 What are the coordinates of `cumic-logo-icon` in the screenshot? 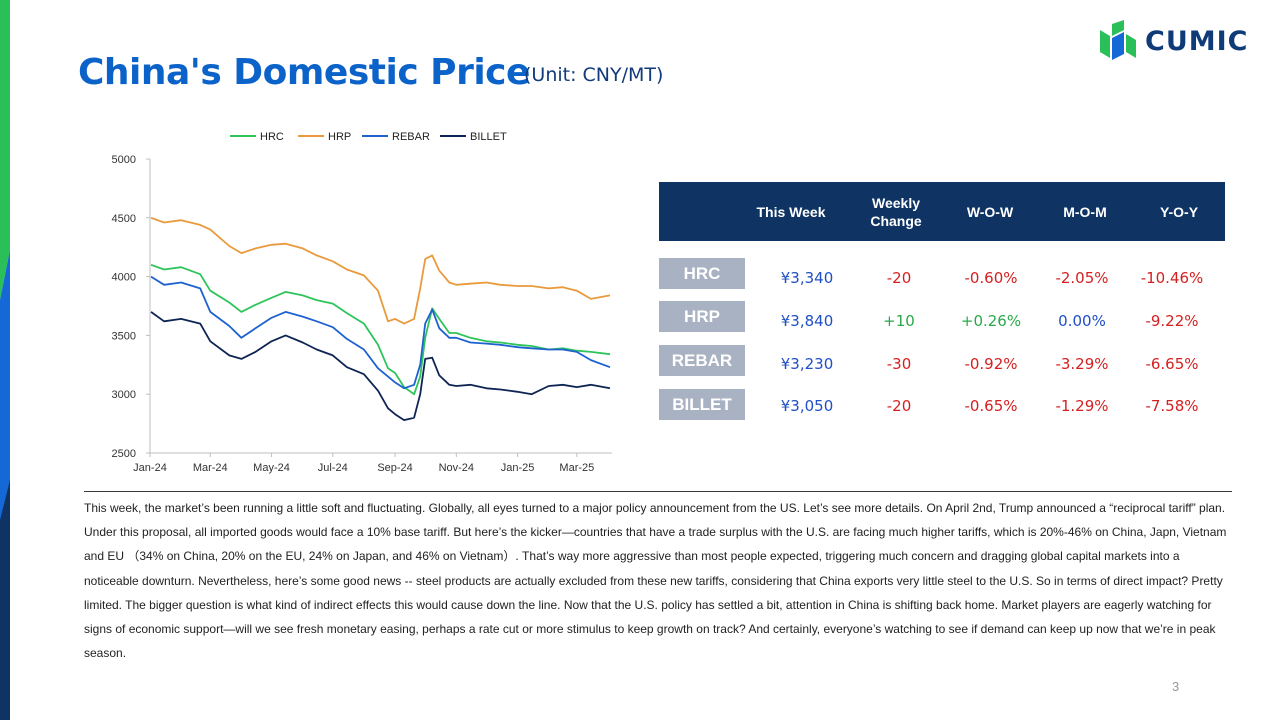 It's located at (1118, 40).